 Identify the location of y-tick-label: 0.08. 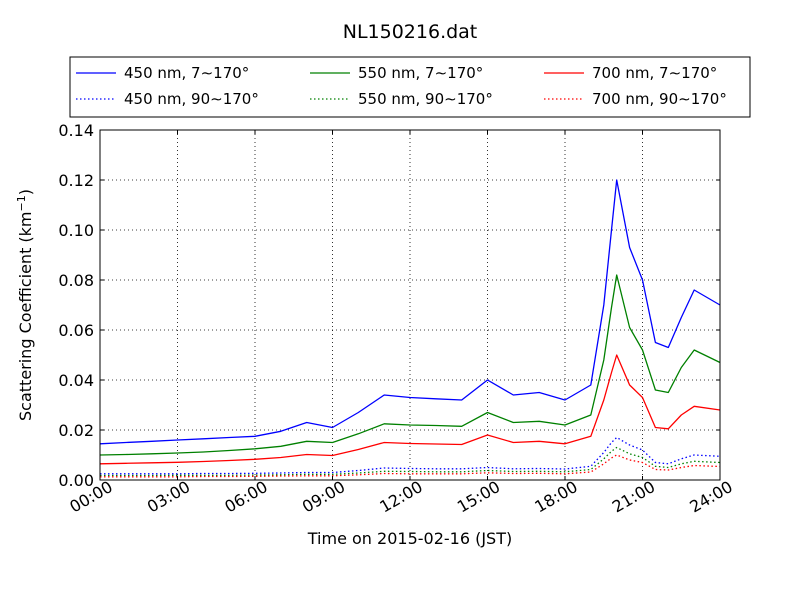
(76, 280).